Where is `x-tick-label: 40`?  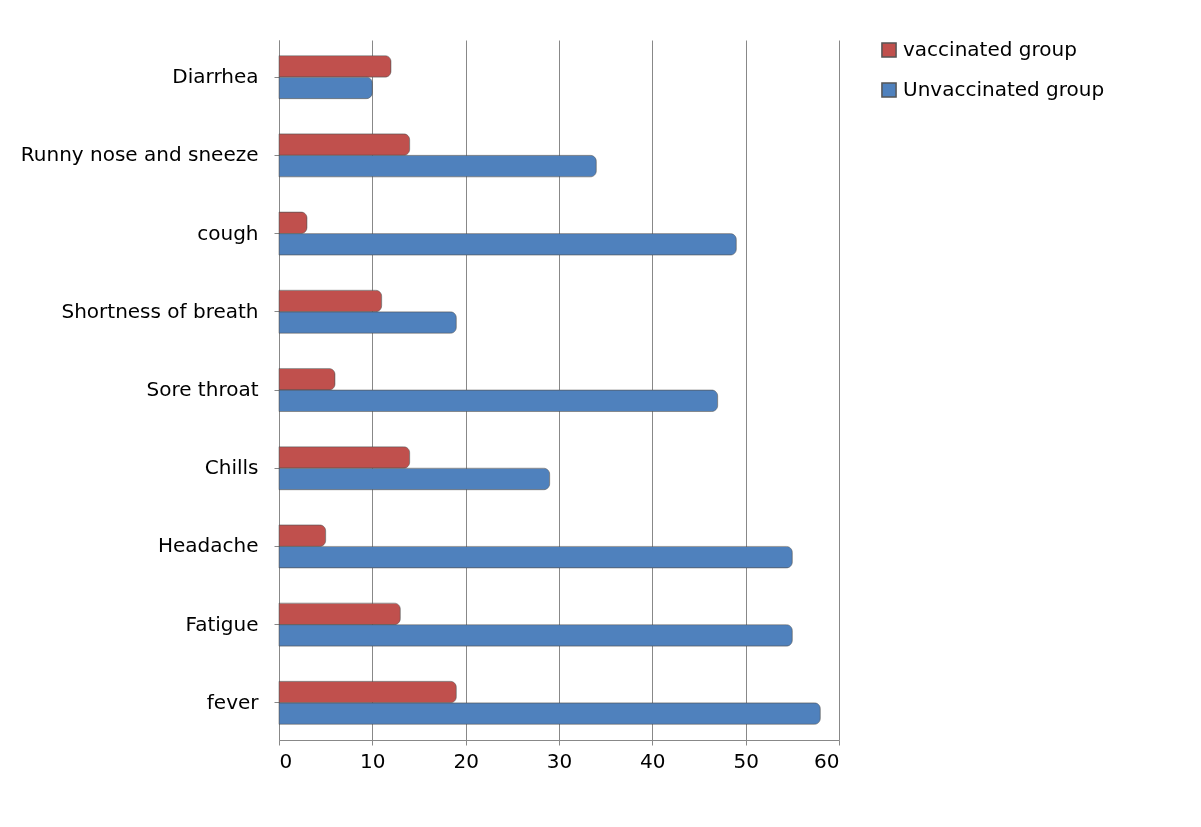 x-tick-label: 40 is located at coordinates (653, 760).